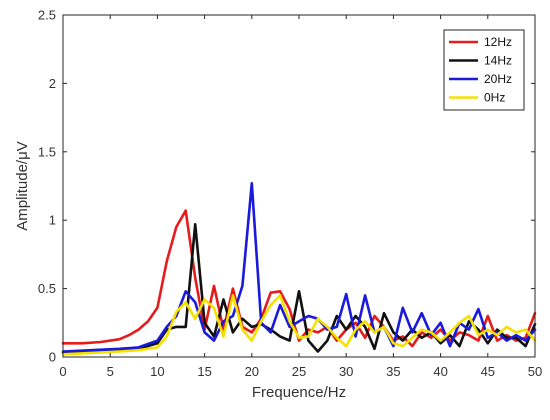 This screenshot has width=550, height=420. I want to click on y-tick-label: 0.5, so click(47, 288).